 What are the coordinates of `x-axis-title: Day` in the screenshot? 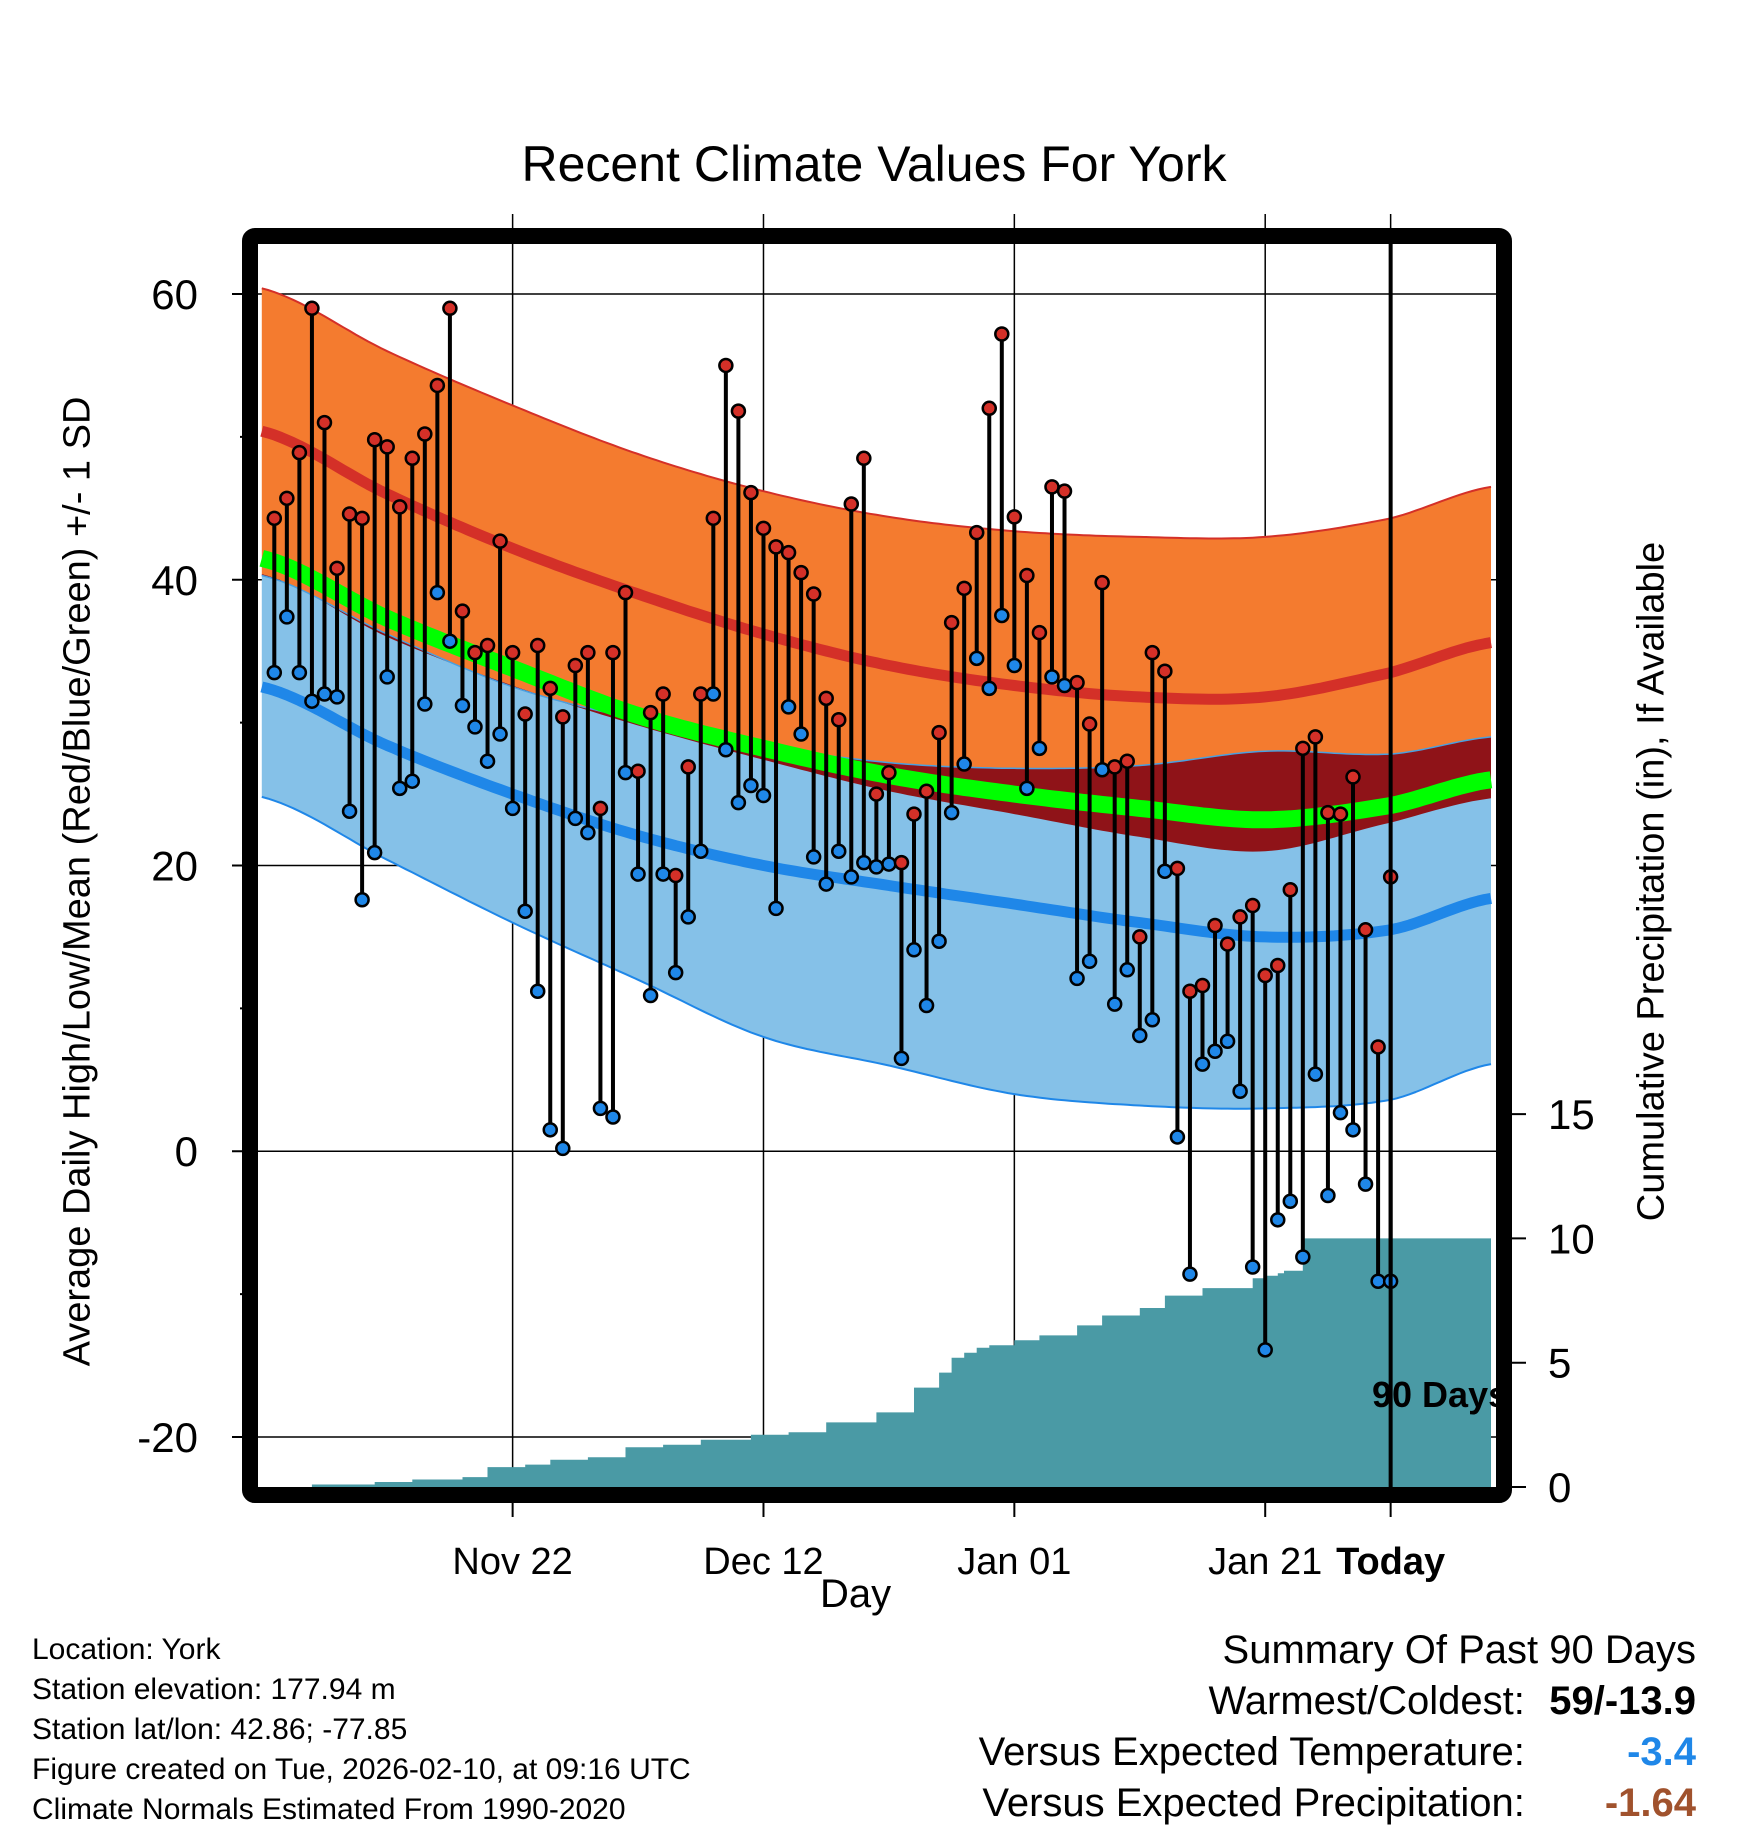 It's located at (856, 1594).